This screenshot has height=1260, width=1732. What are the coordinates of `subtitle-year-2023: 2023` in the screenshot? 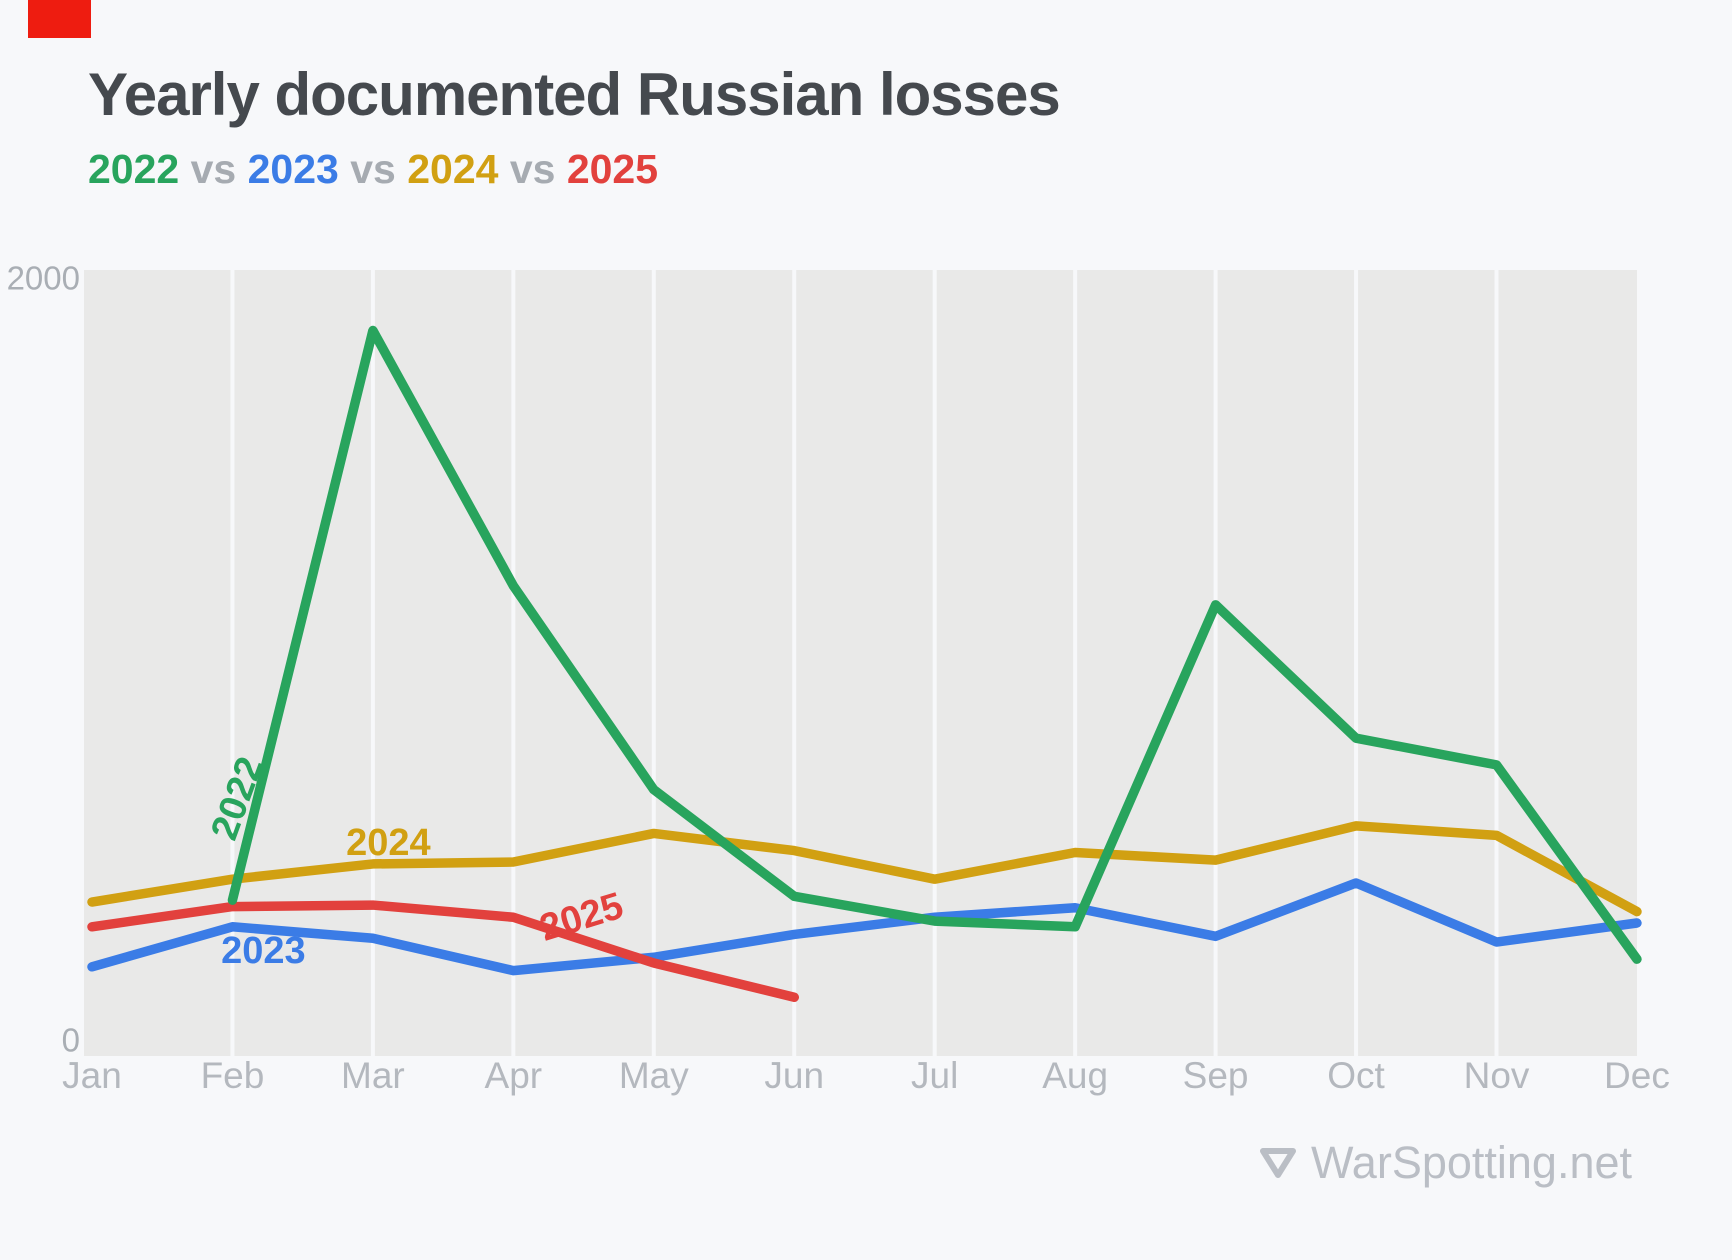 It's located at (293, 169).